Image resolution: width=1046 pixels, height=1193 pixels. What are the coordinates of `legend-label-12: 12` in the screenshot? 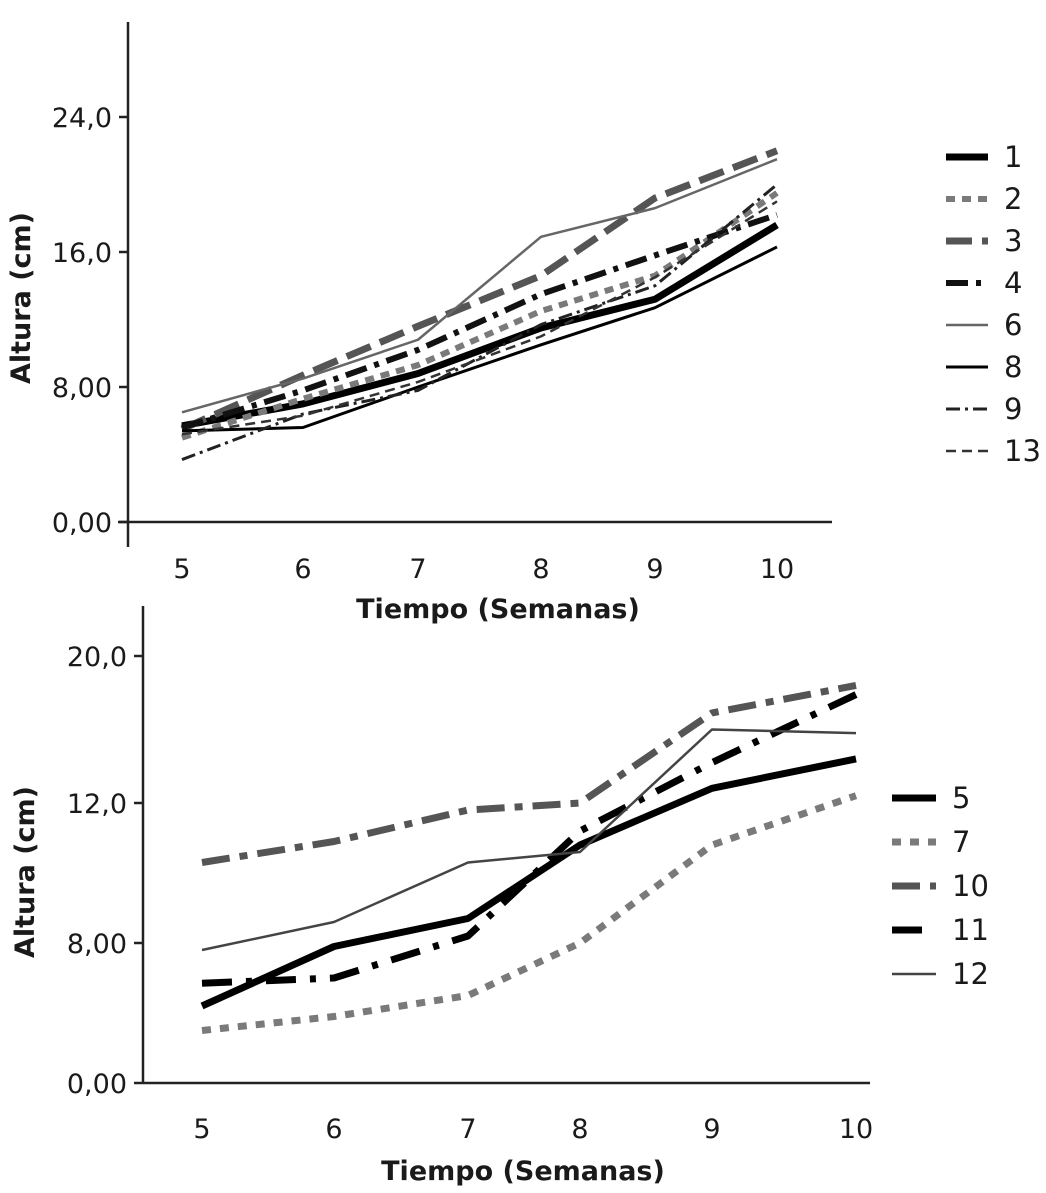 It's located at (970, 974).